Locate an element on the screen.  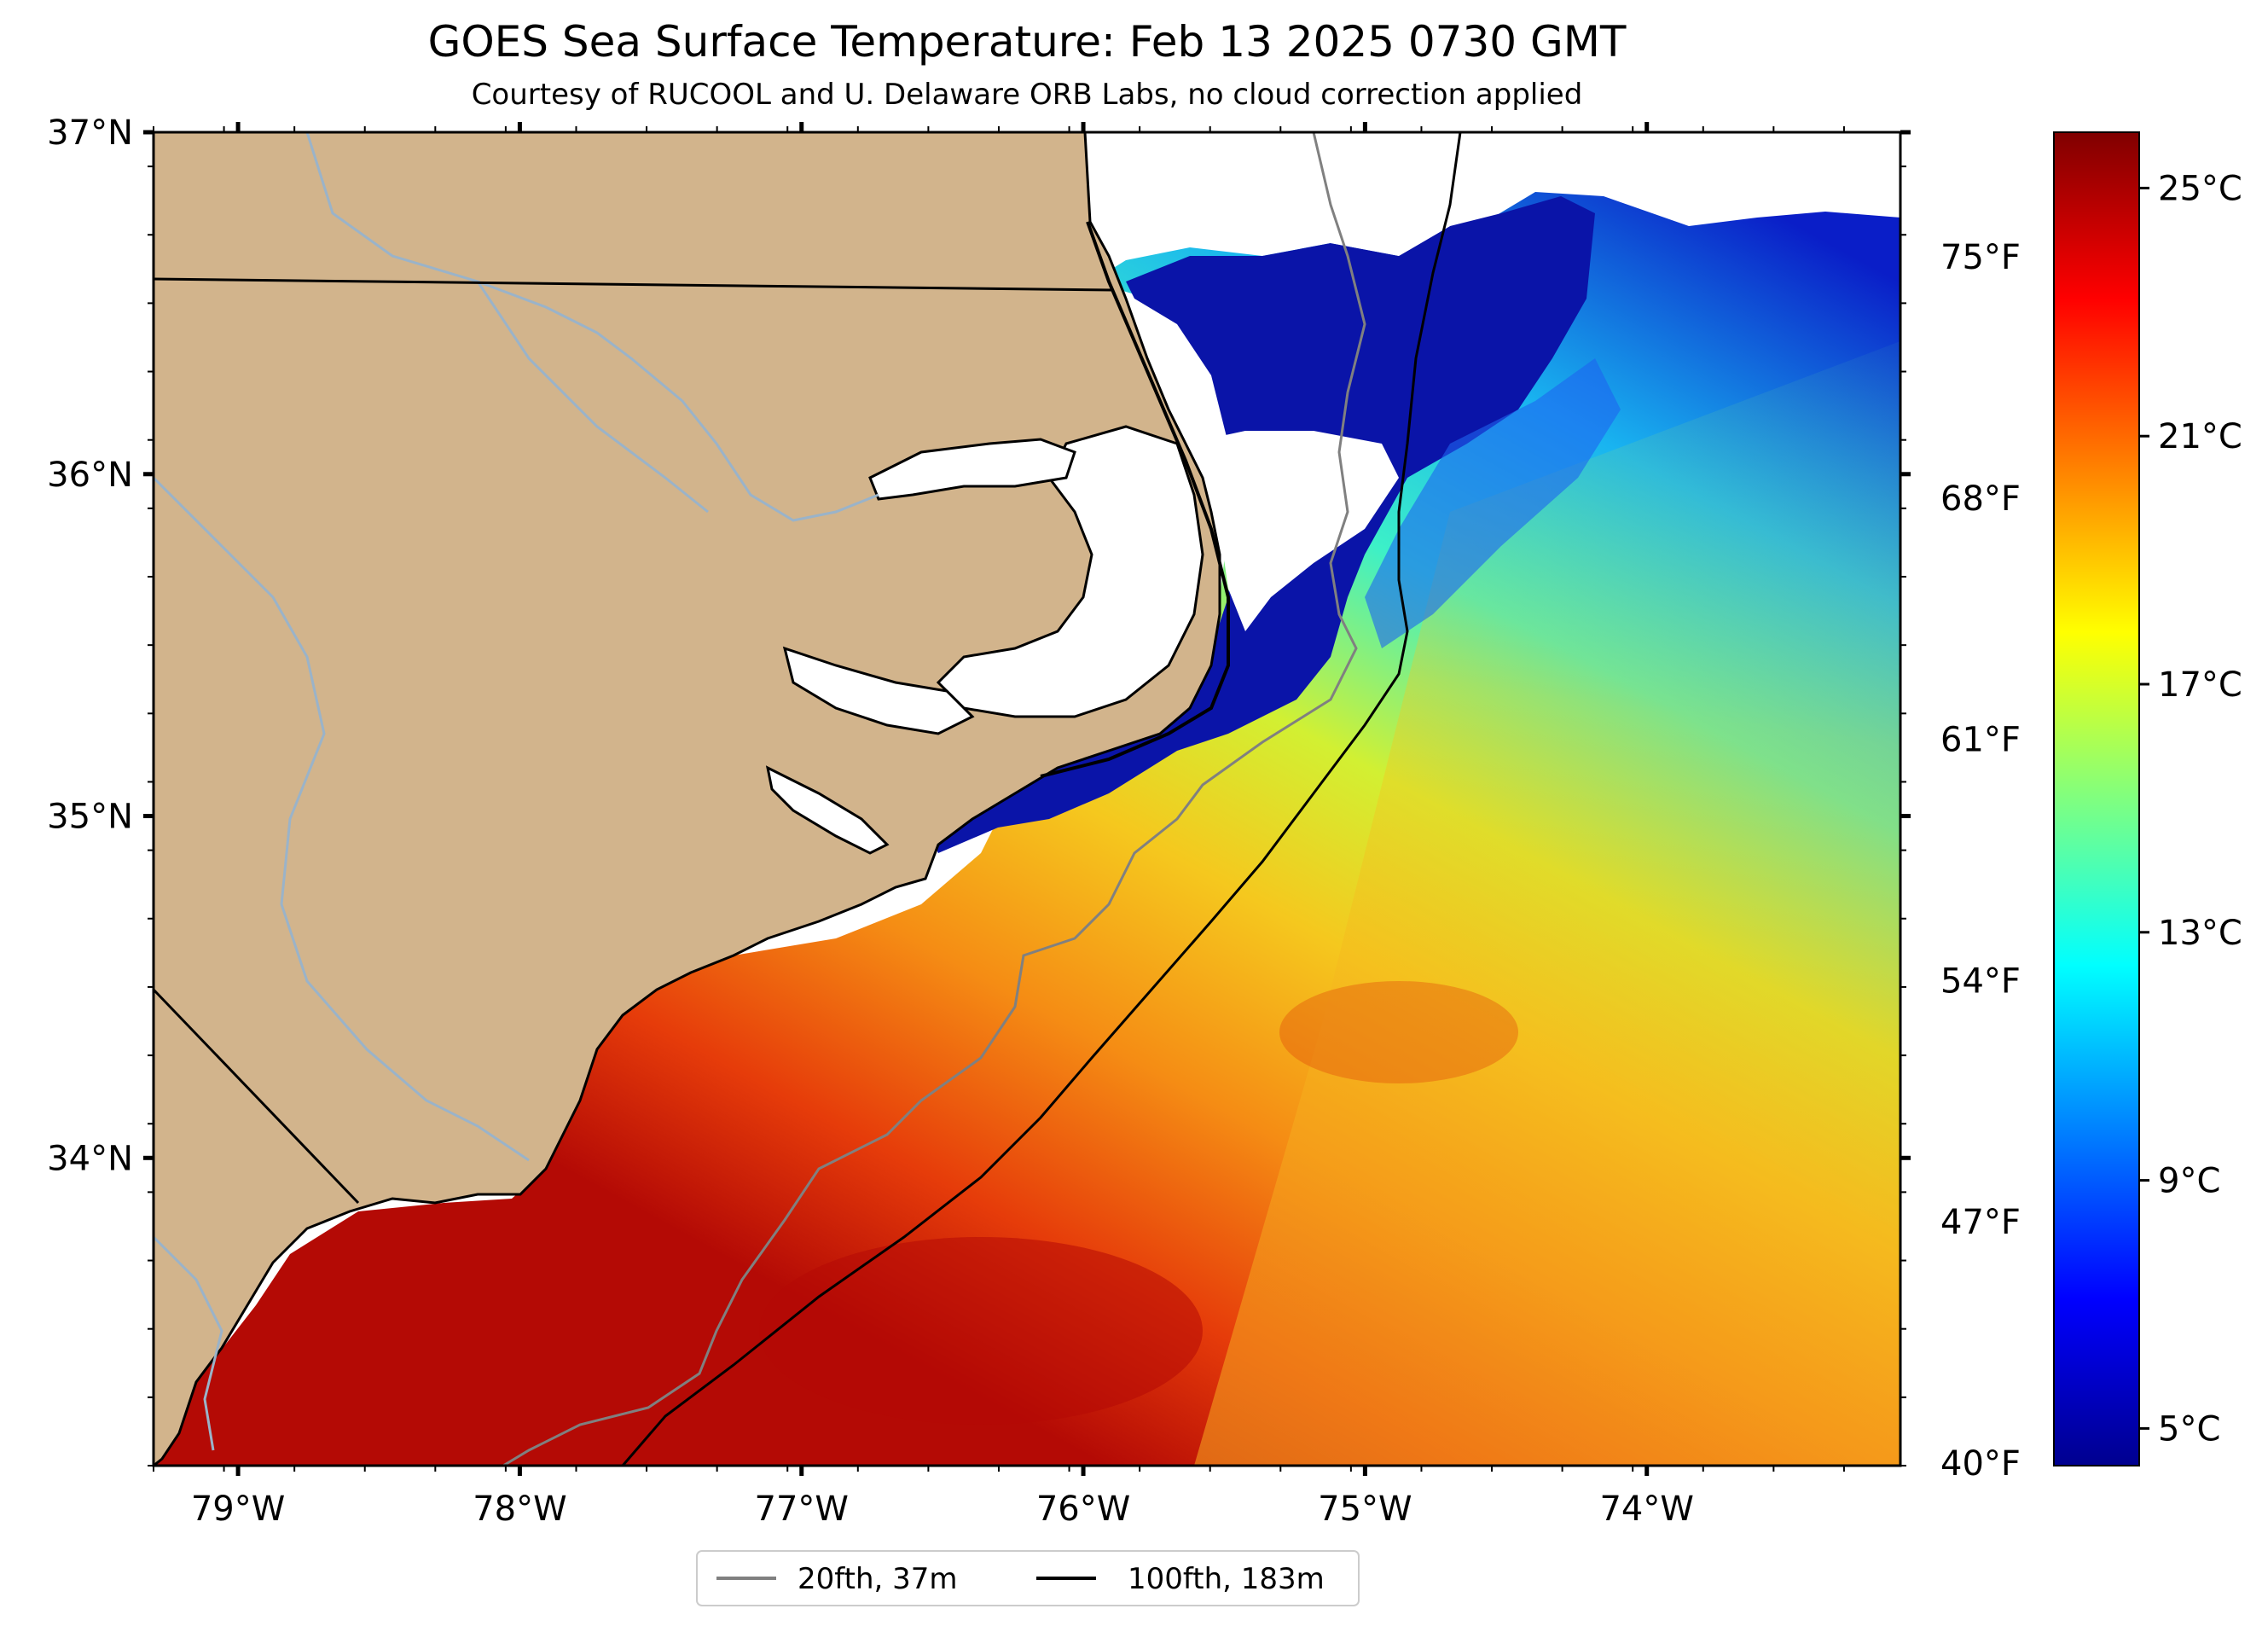
outer-banks is located at coordinates (1135, 499).